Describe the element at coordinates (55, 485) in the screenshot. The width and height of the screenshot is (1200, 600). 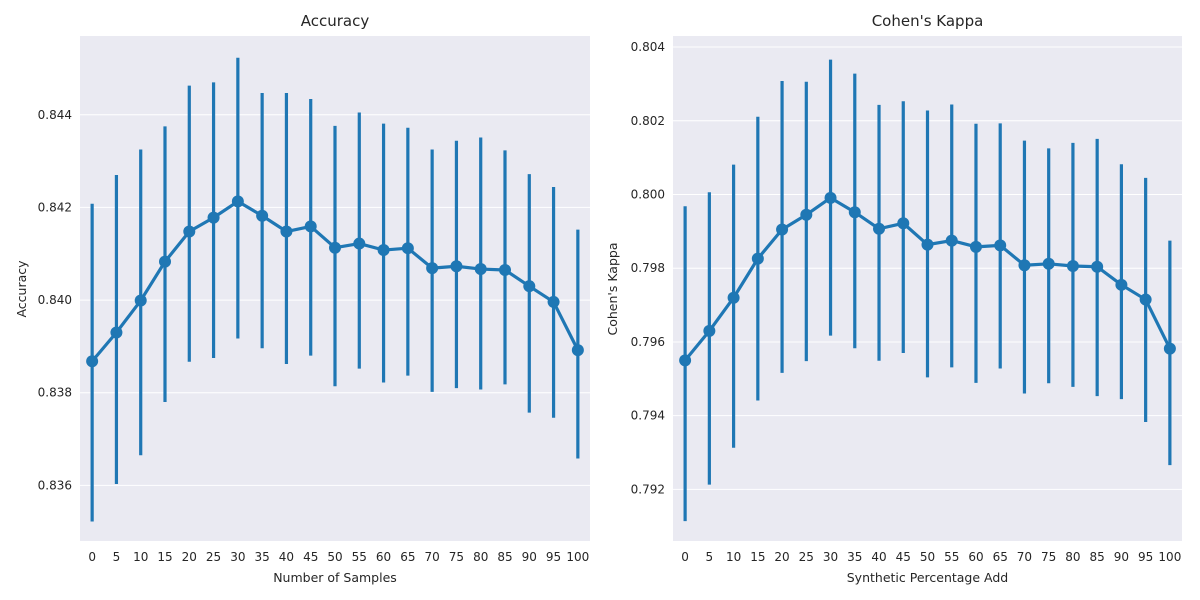
I see `accuracy-ytick-label: 0.836` at that location.